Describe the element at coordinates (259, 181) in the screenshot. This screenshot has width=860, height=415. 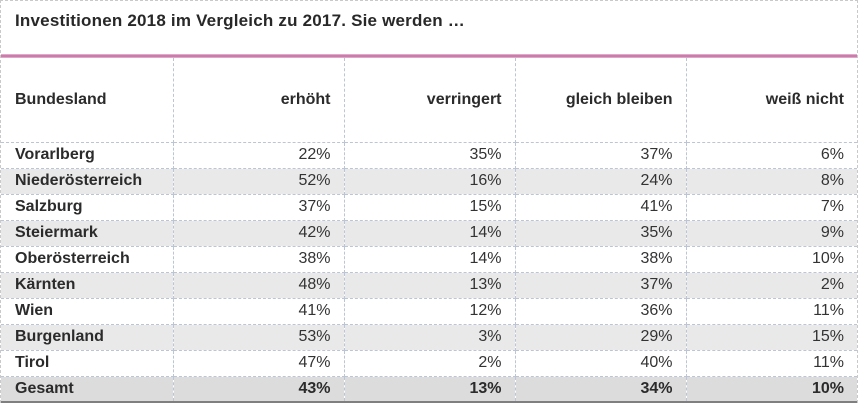
I see `cell-value: 52%` at that location.